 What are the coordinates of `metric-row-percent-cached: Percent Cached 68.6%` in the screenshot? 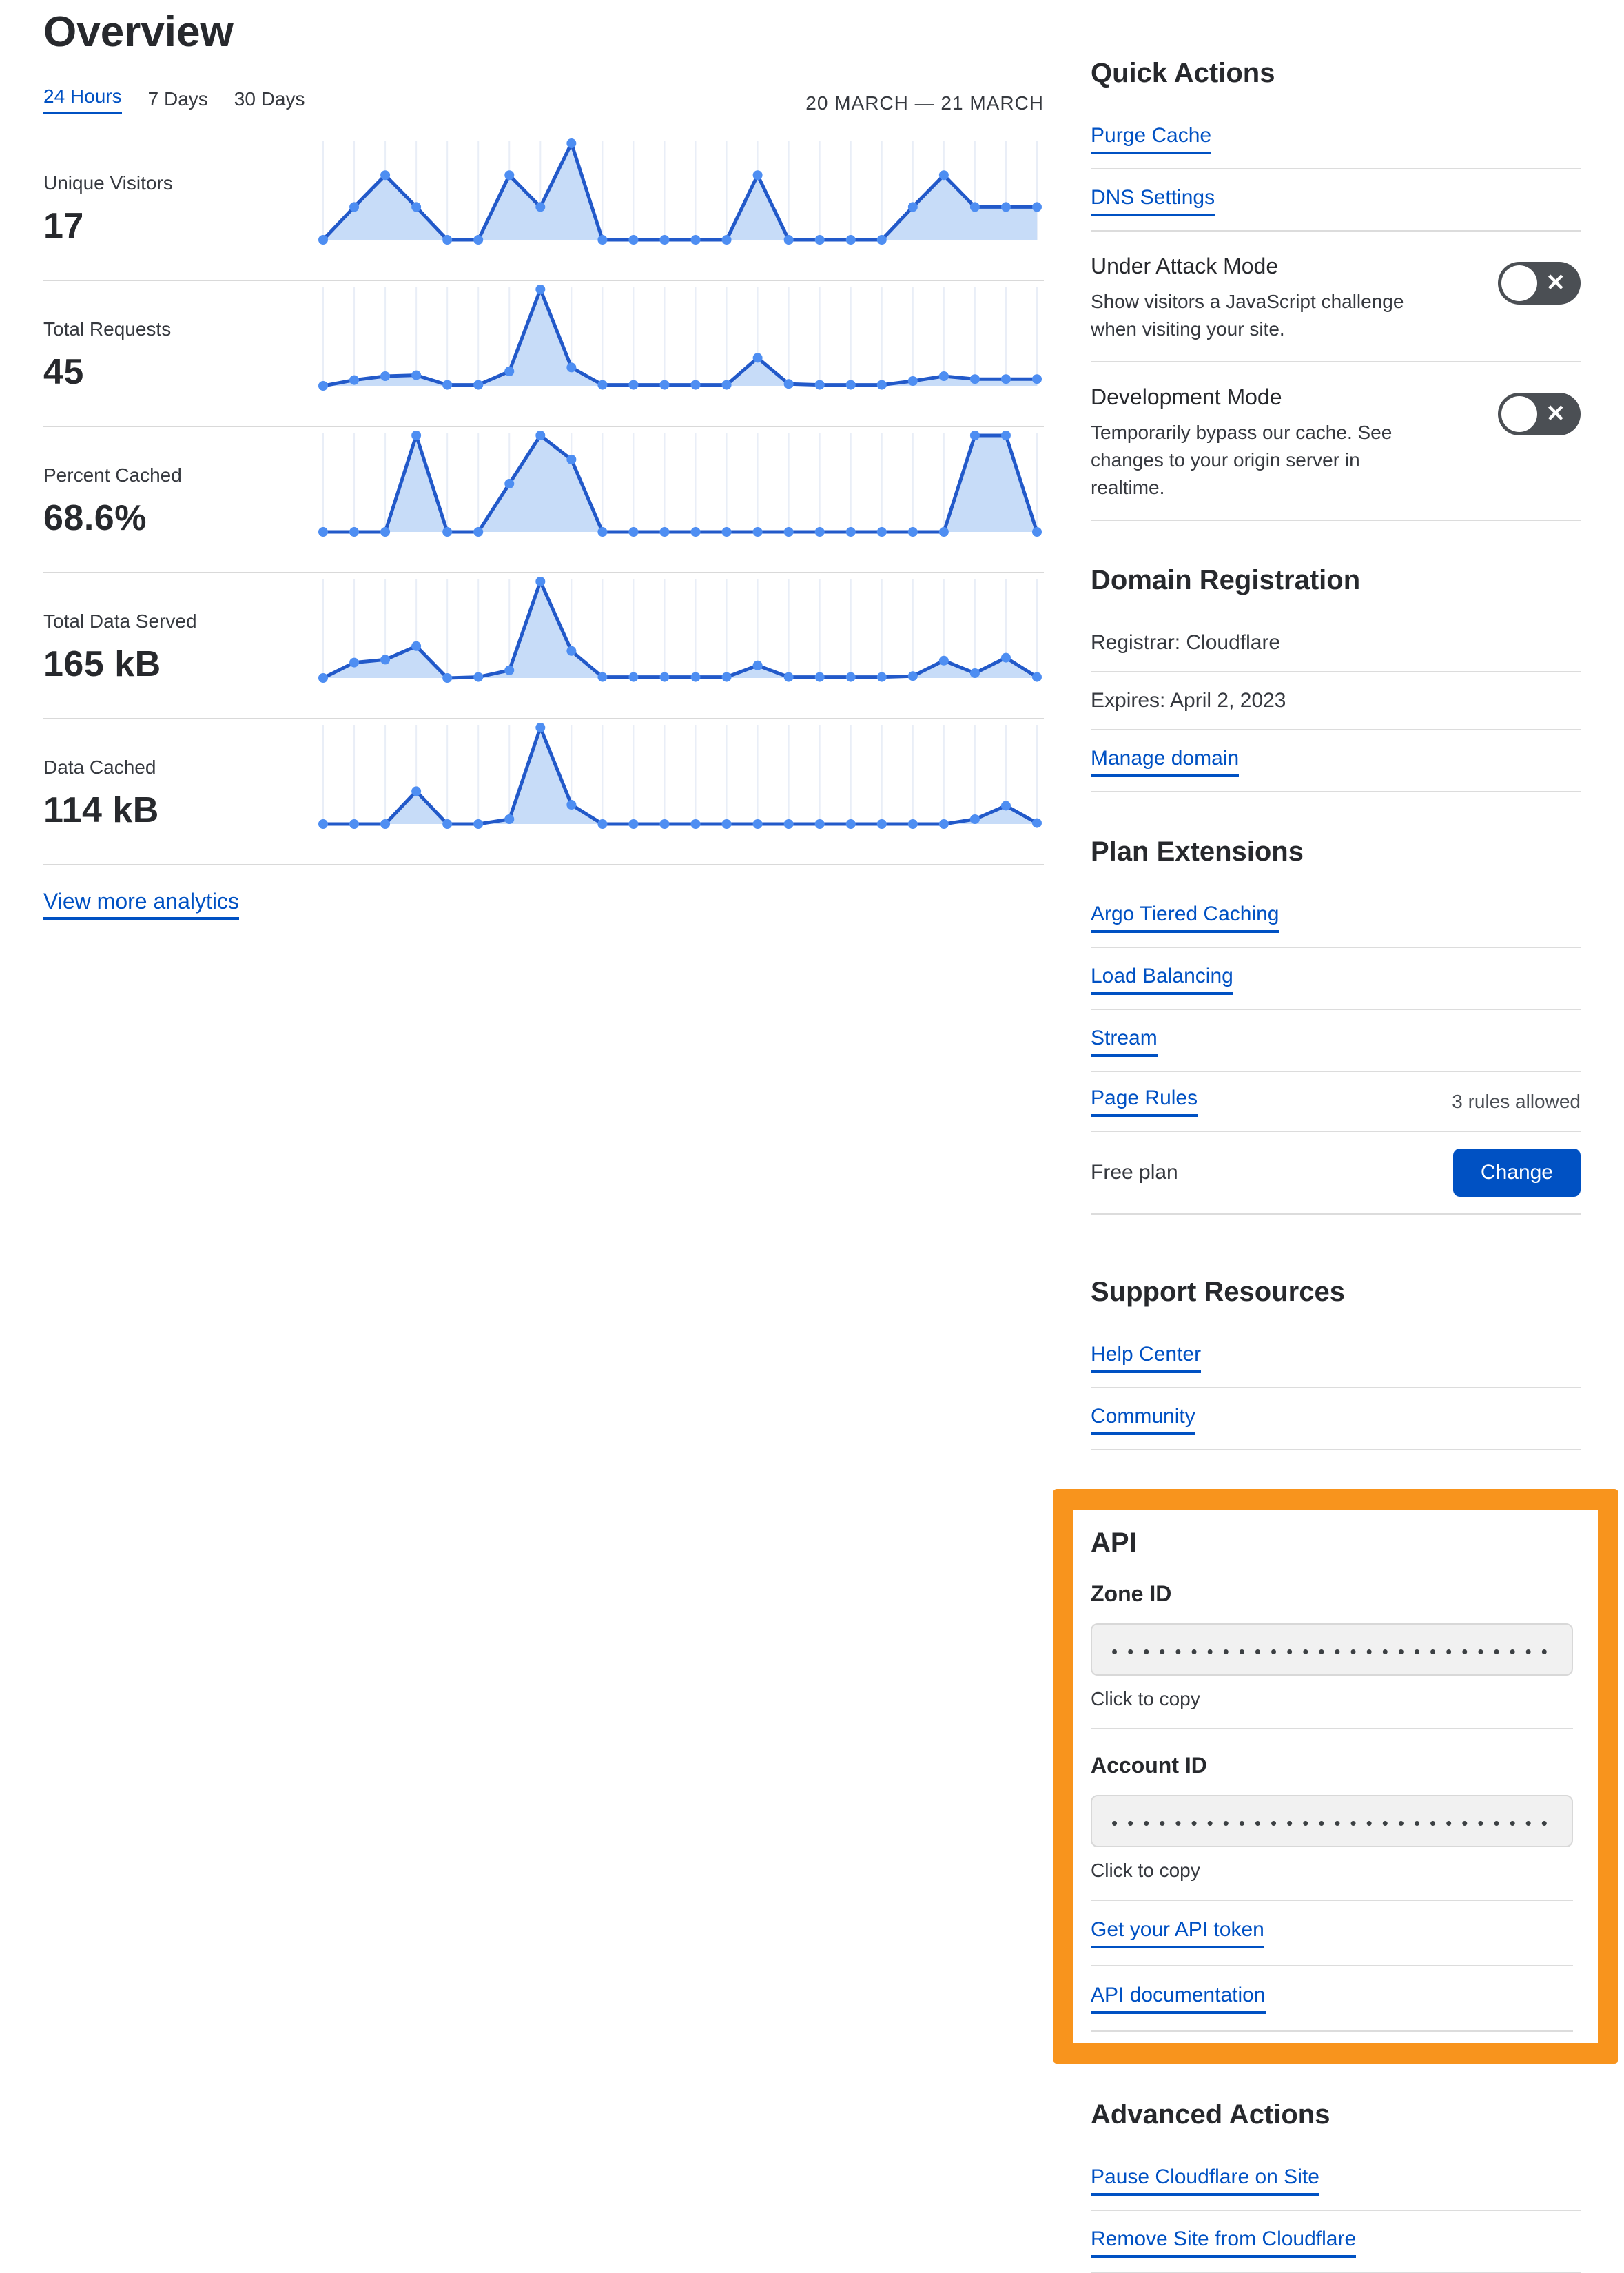 It's located at (544, 500).